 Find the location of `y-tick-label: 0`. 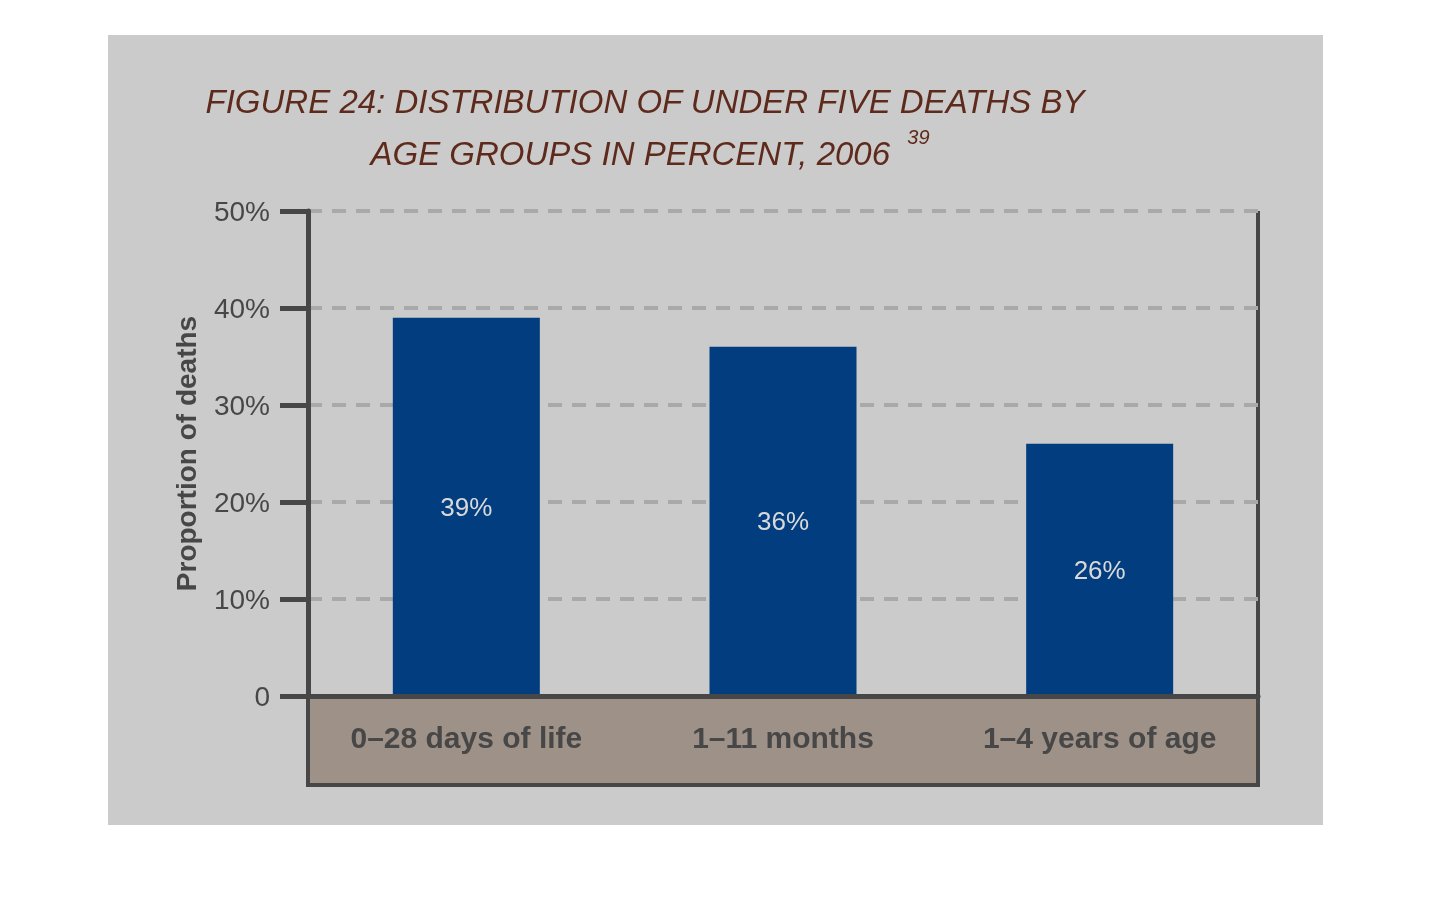

y-tick-label: 0 is located at coordinates (262, 696).